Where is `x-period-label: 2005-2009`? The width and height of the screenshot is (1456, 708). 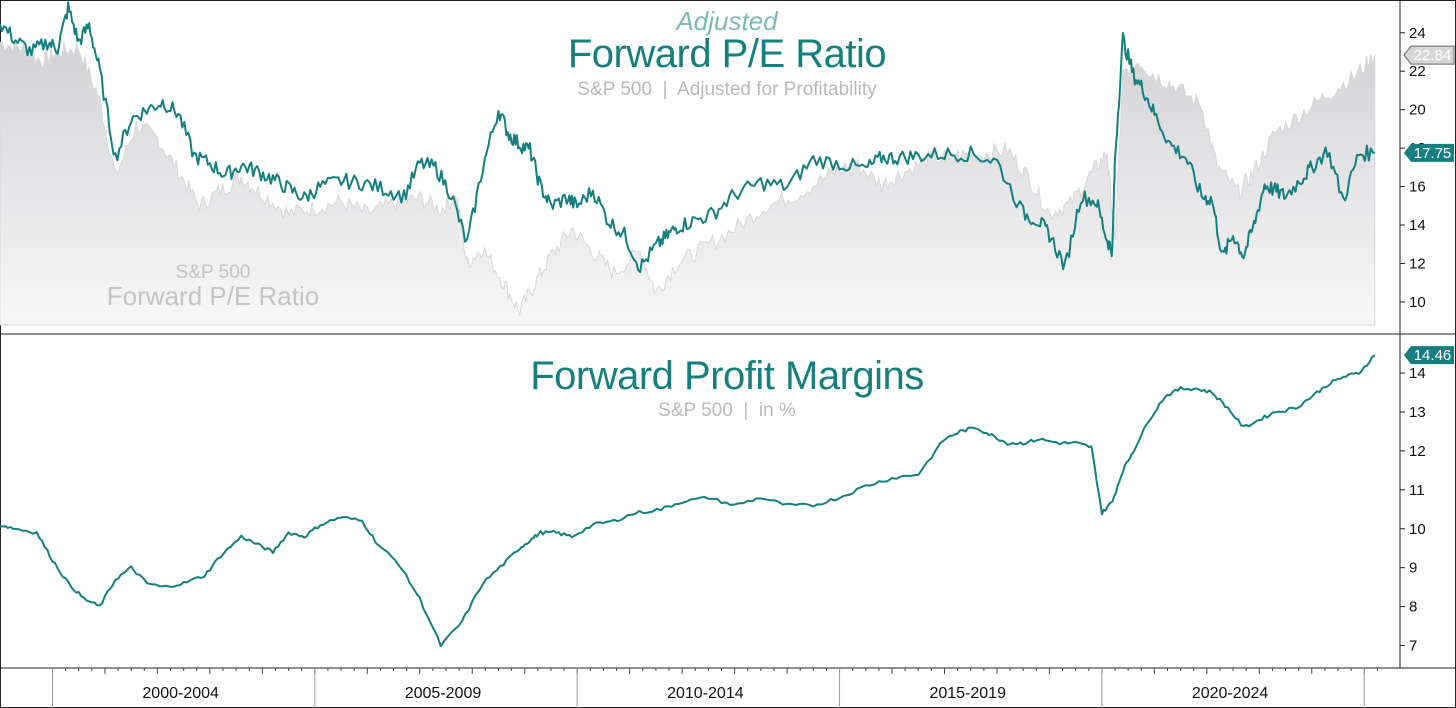 x-period-label: 2005-2009 is located at coordinates (443, 693).